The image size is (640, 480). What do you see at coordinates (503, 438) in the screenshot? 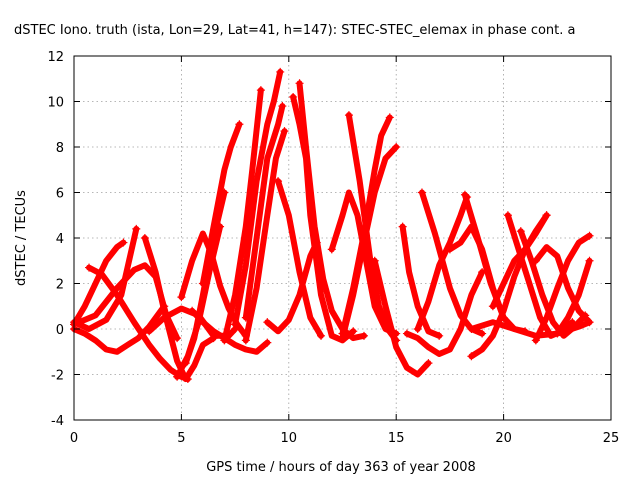
I see `x-tick-label: 20` at bounding box center [503, 438].